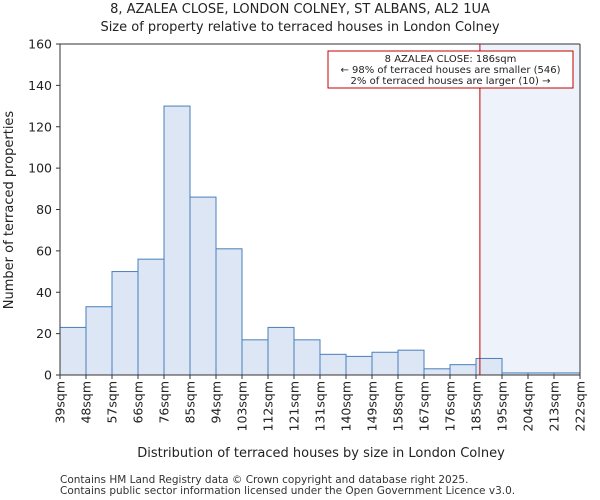 The image size is (600, 500). I want to click on bar-76sqm, so click(177, 240).